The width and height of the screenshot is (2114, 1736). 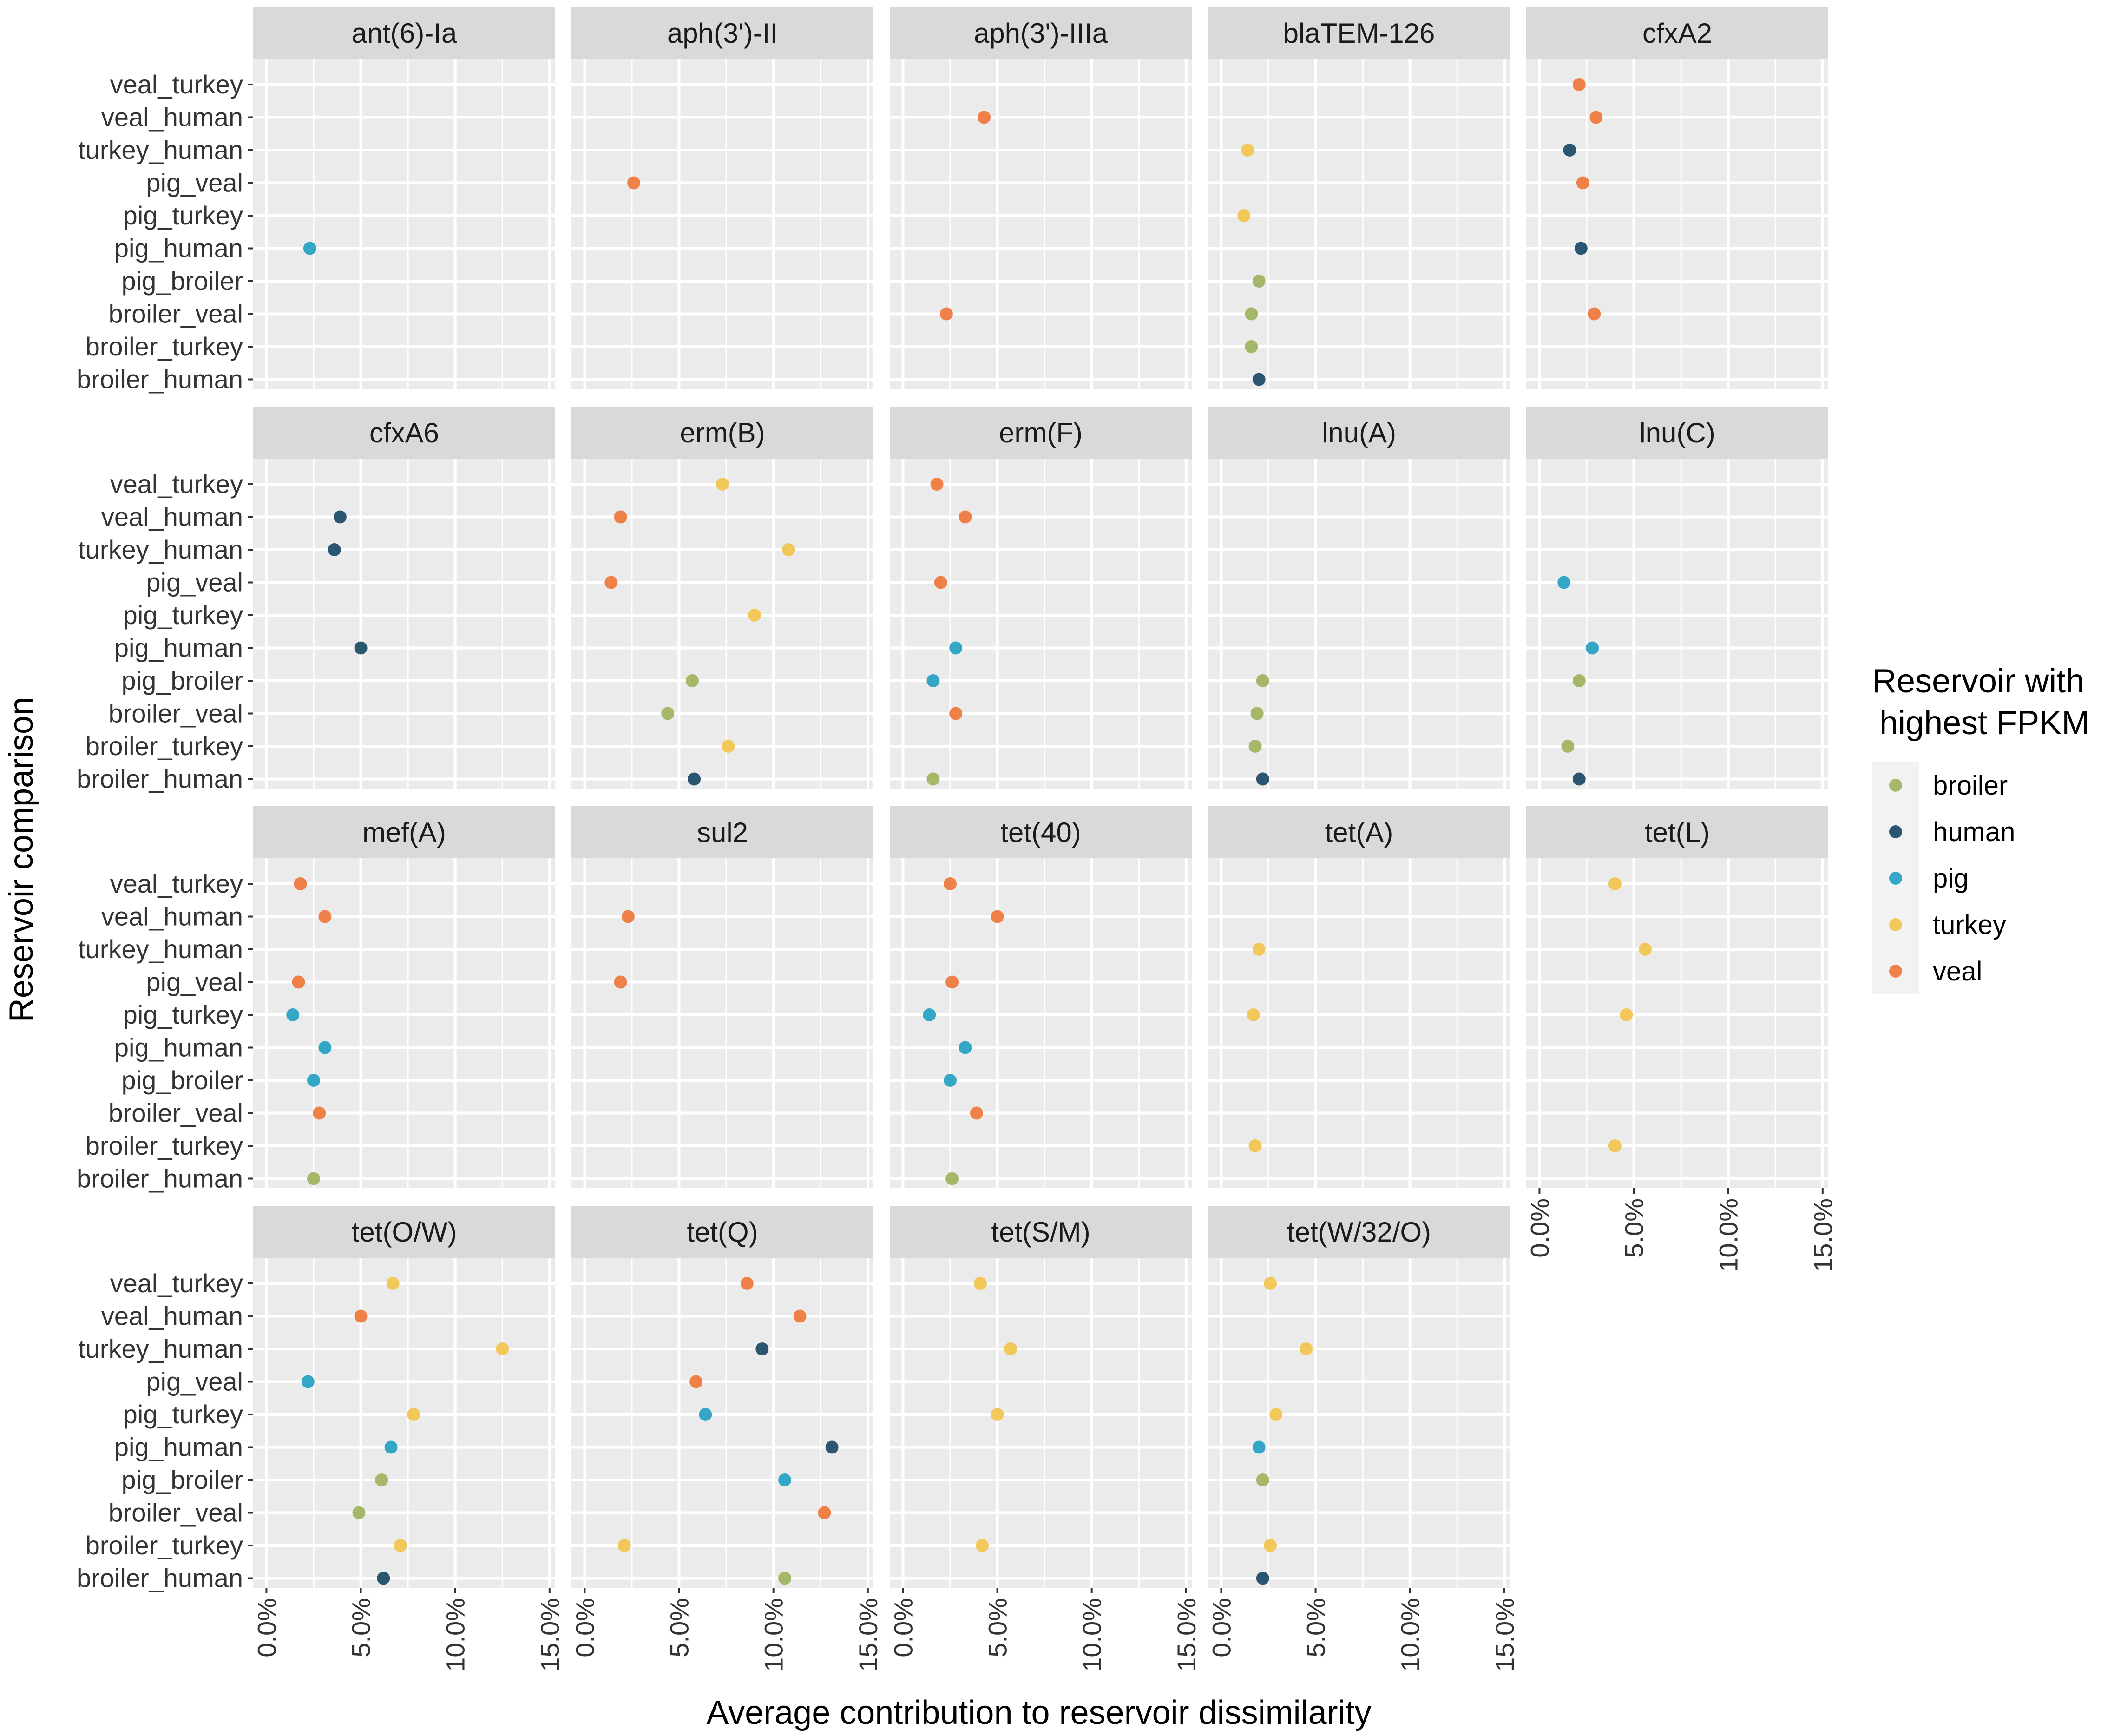 What do you see at coordinates (178, 1448) in the screenshot?
I see `y-tick-label: pig_human` at bounding box center [178, 1448].